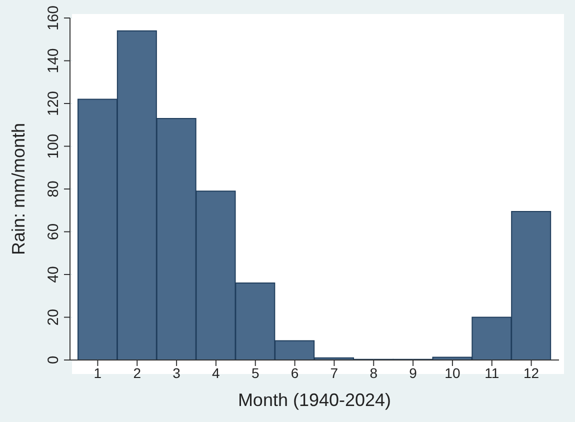 This screenshot has width=575, height=422. Describe the element at coordinates (532, 372) in the screenshot. I see `x-tick-label: 12` at that location.